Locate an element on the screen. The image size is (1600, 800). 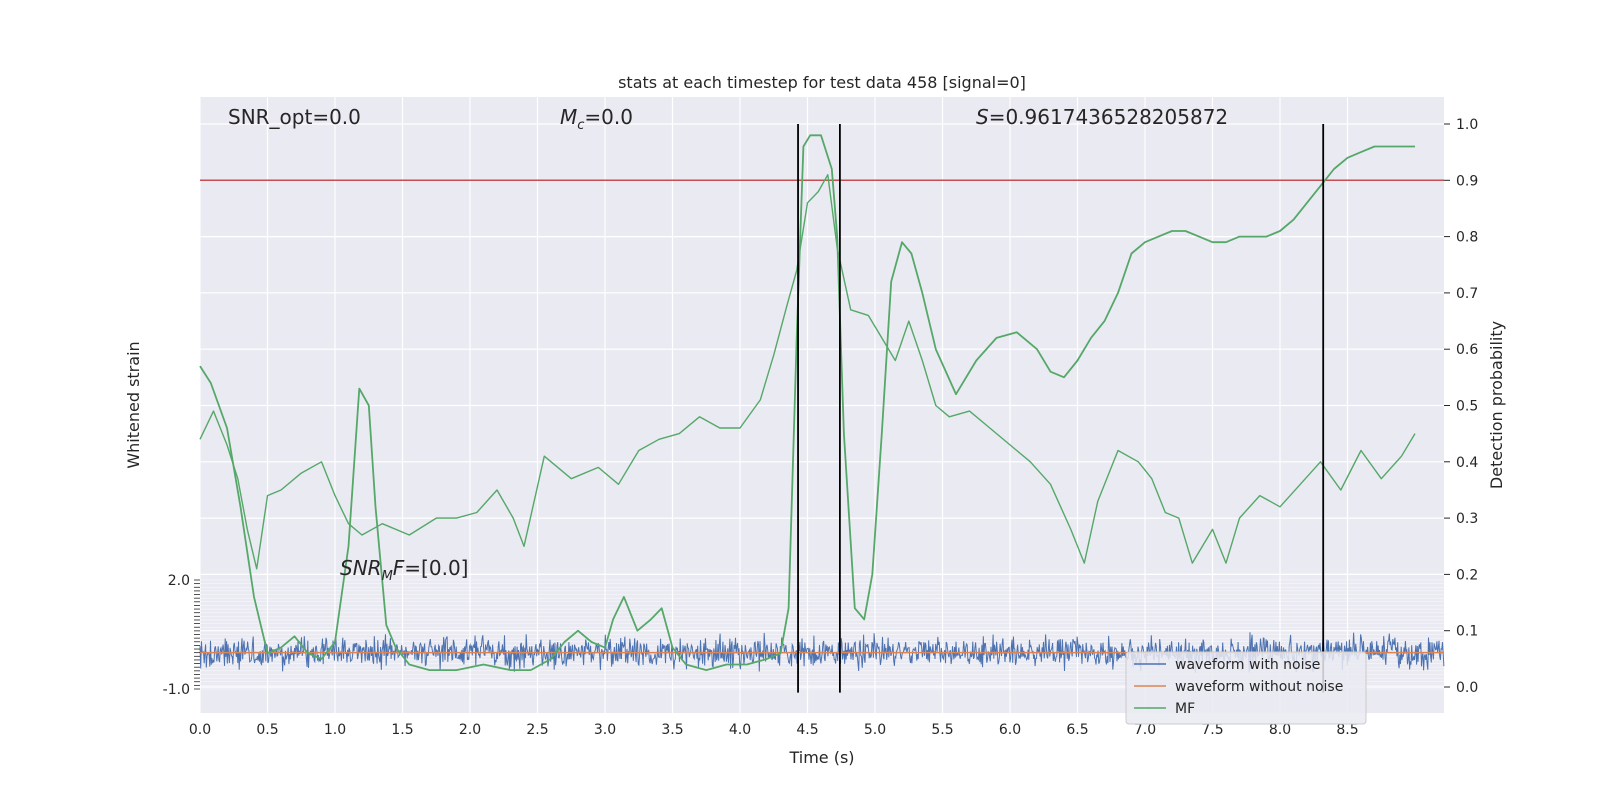
legend-entry-noise: waveform with noise is located at coordinates (1247, 665).